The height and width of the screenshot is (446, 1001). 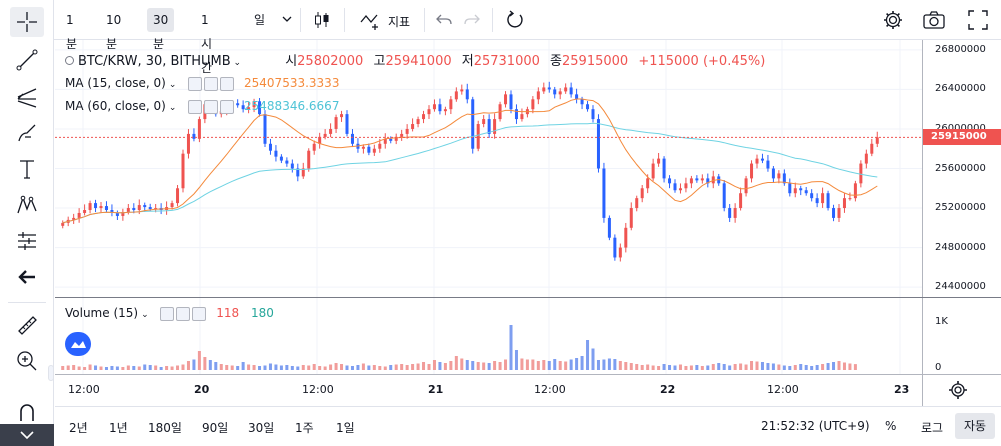 What do you see at coordinates (118, 428) in the screenshot?
I see `range-1y: 1년` at bounding box center [118, 428].